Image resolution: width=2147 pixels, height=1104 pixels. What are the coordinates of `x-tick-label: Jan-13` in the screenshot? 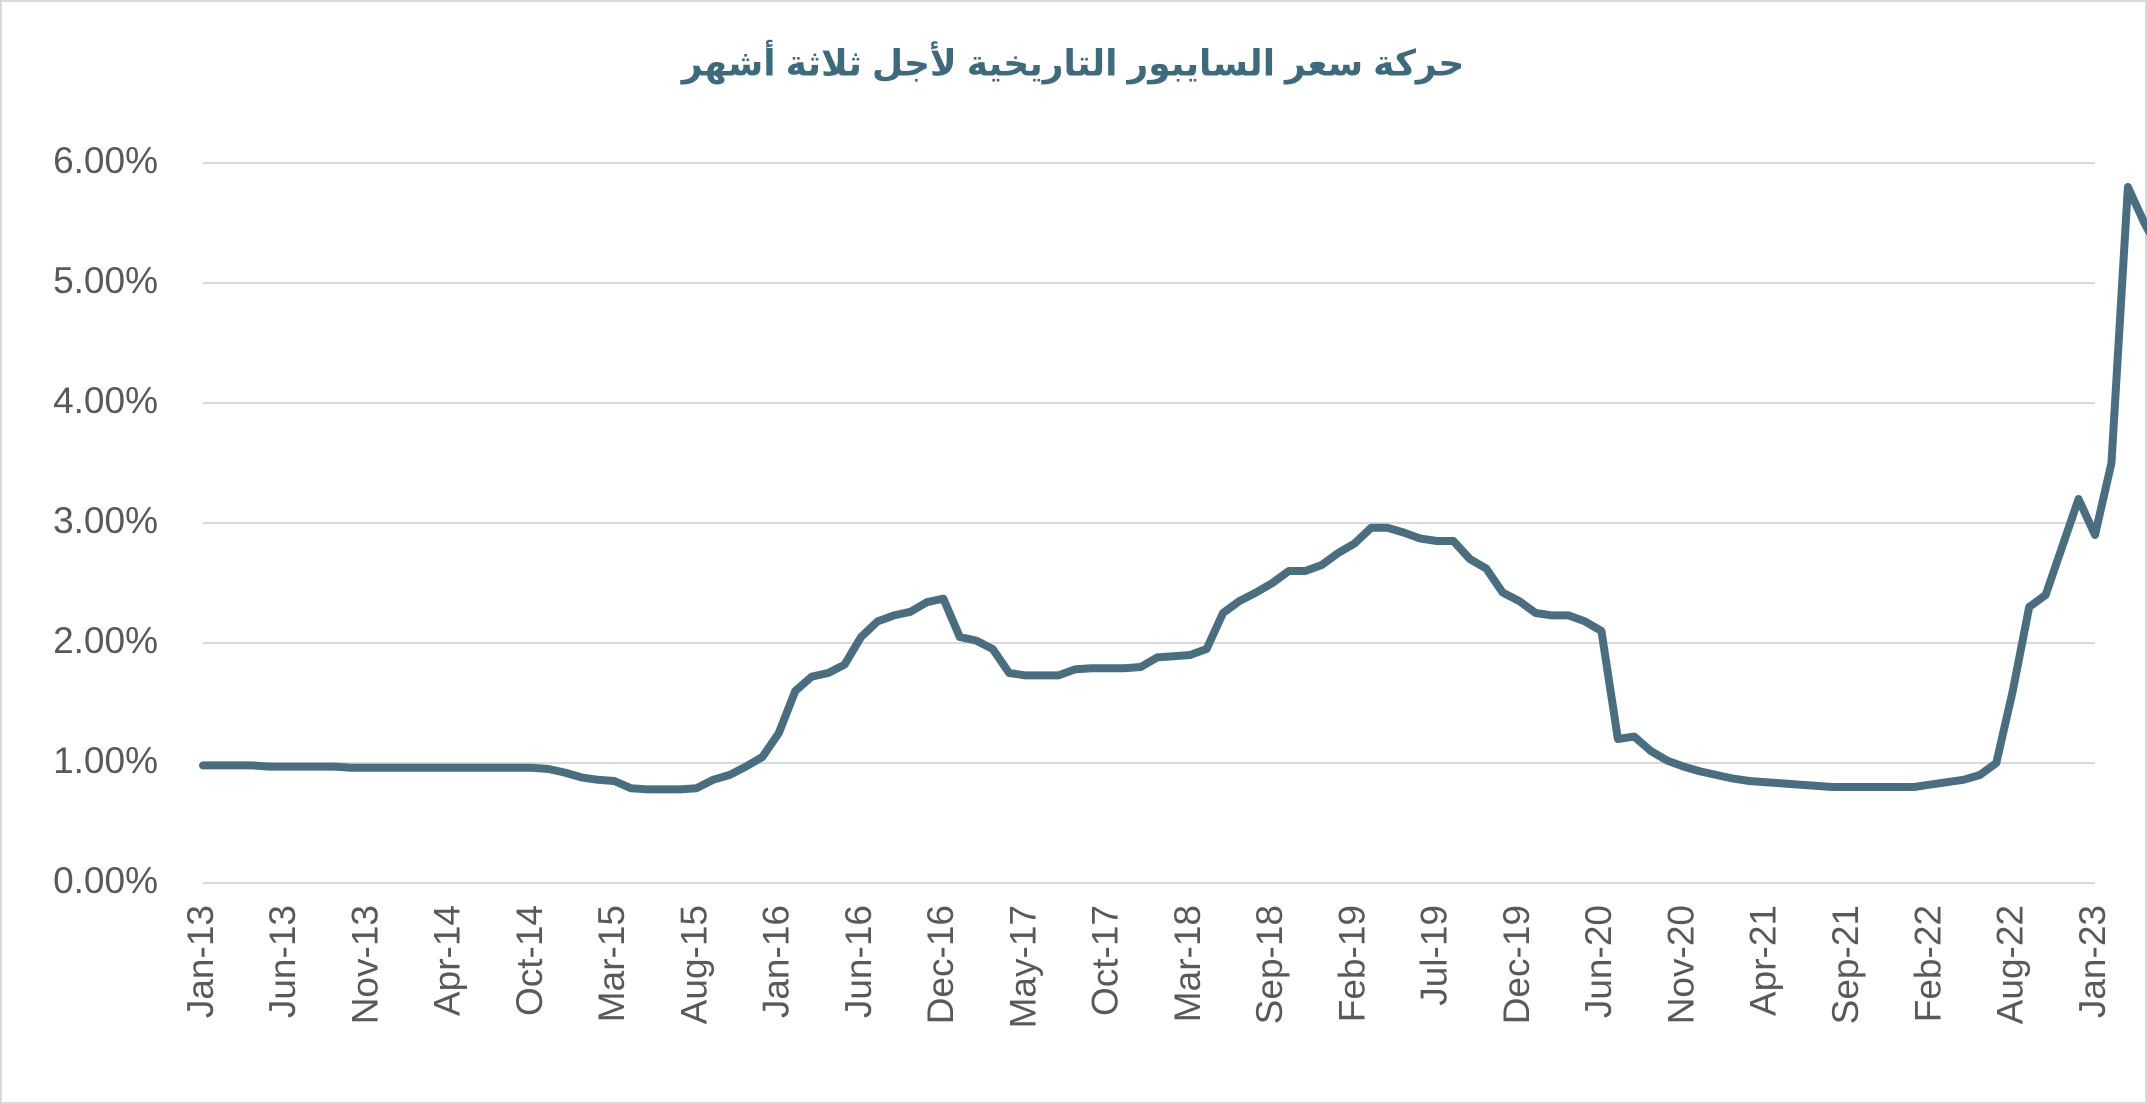 It's located at (200, 961).